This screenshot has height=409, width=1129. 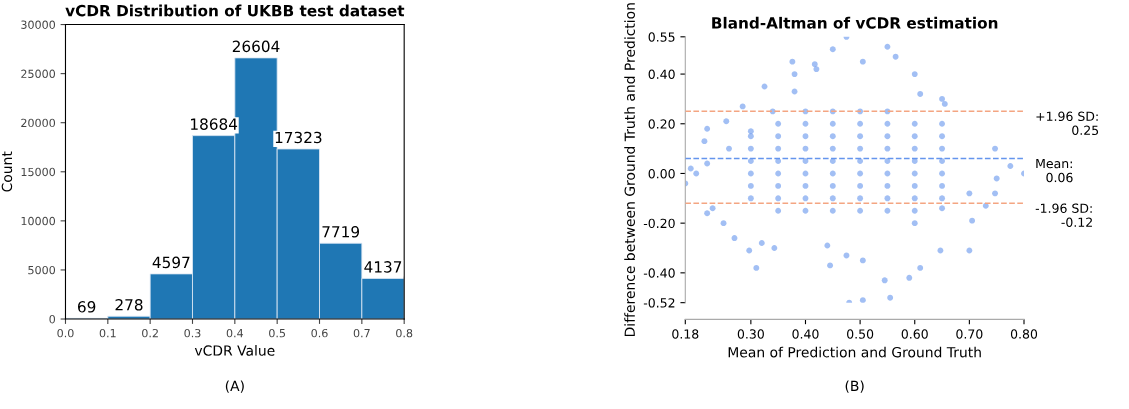 I want to click on x-tick-label: 0.50, so click(x=860, y=334).